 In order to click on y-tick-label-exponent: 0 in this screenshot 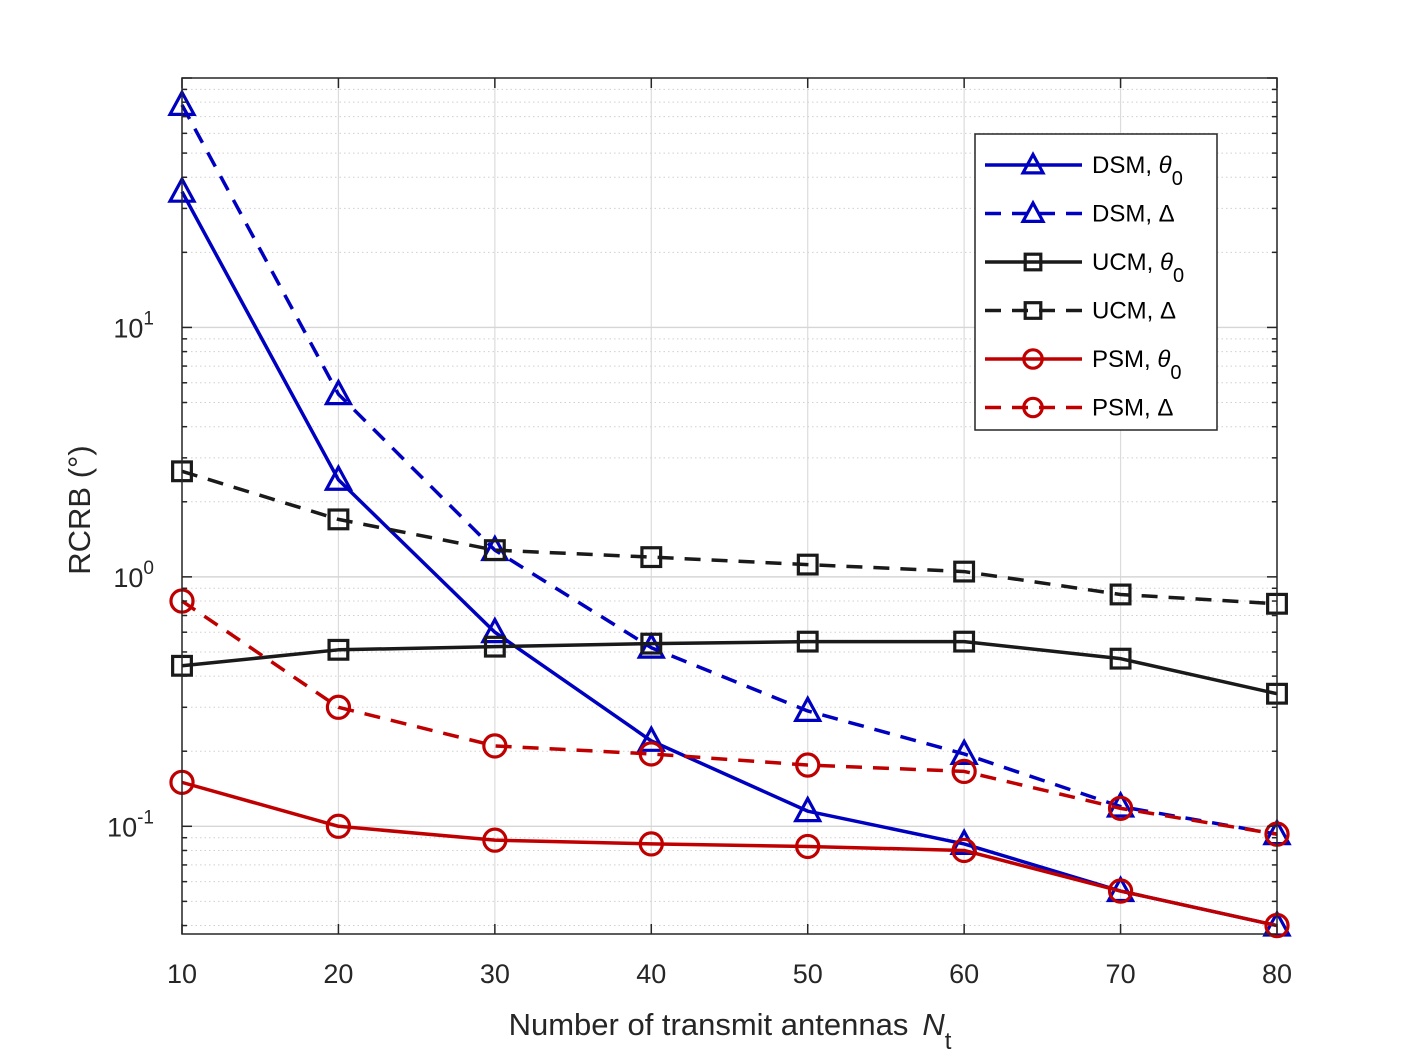, I will do `click(148, 568)`.